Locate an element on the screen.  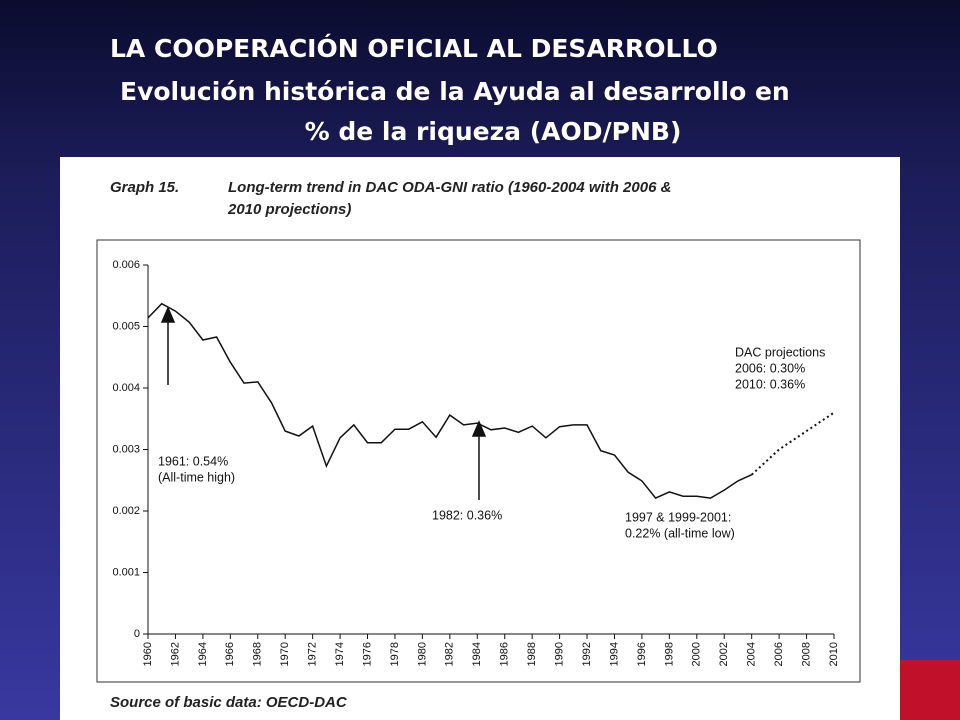
x-tick-label: 1990 is located at coordinates (560, 654).